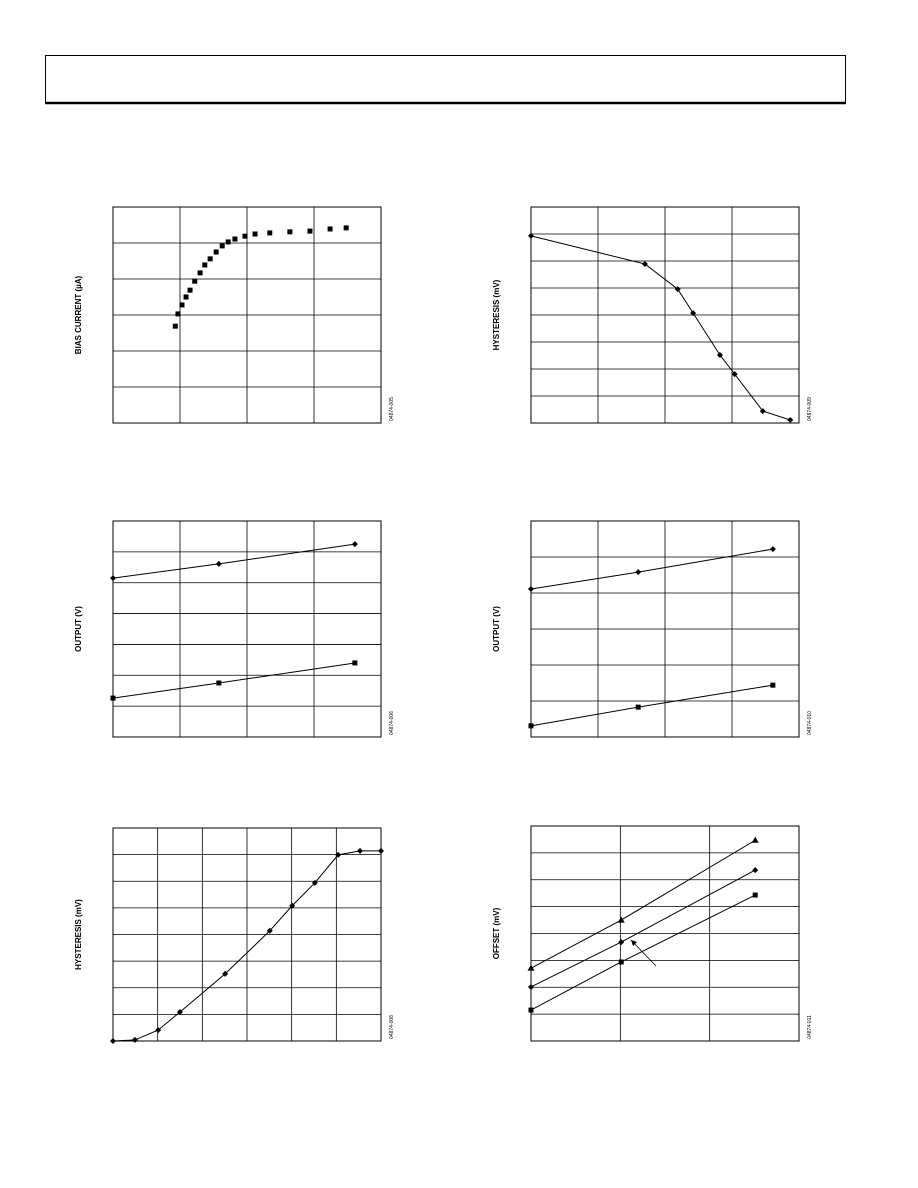 The width and height of the screenshot is (918, 1188). What do you see at coordinates (392, 1027) in the screenshot?
I see `figure-code: 04874-008` at bounding box center [392, 1027].